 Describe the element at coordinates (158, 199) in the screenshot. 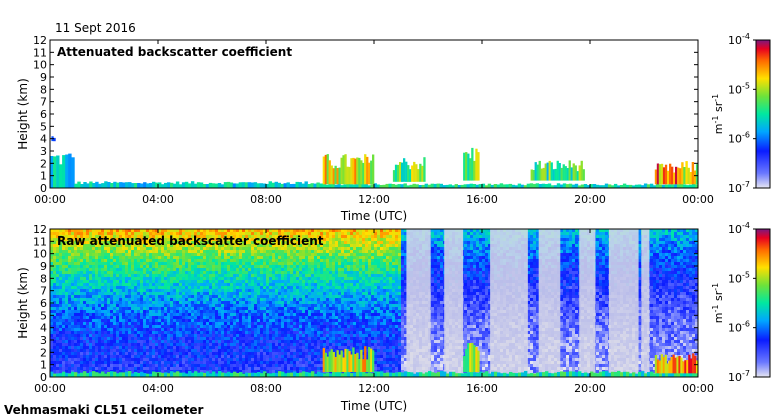

I see `x-tick-label: 04:00` at that location.